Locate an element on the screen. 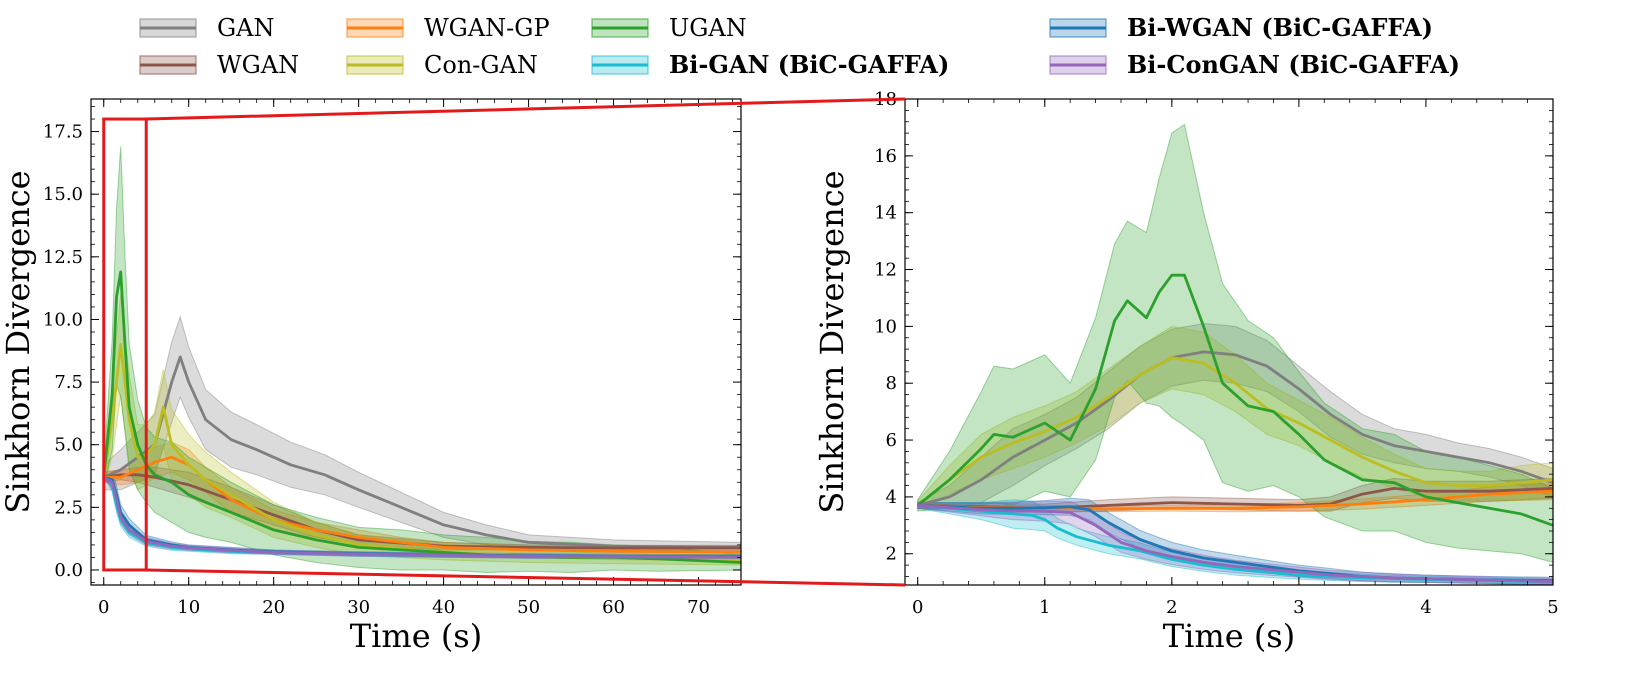  legend-entry-wgan-gp: WGAN-GP is located at coordinates (448, 28).